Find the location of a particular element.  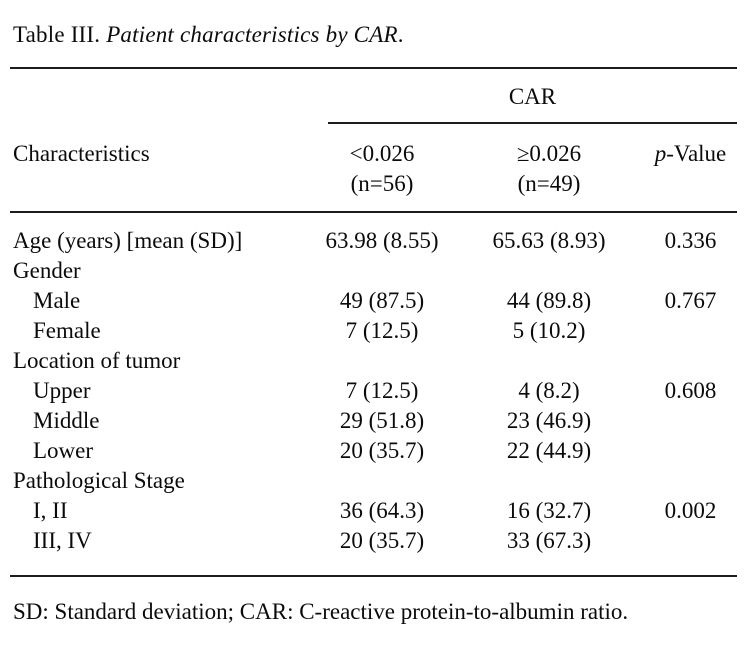

row-label: I, II is located at coordinates (50, 510).